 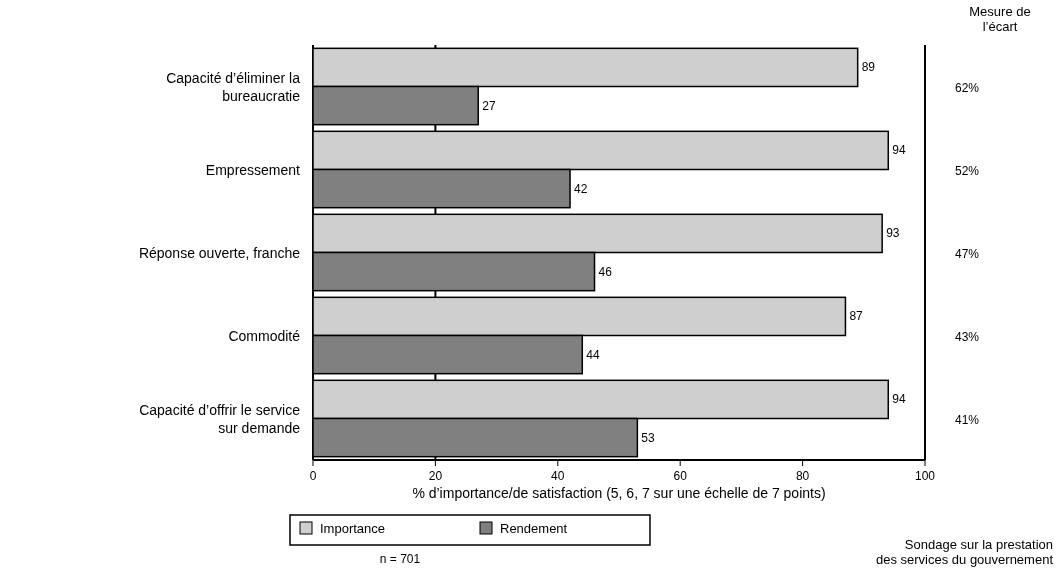 I want to click on x-tick-label: 0, so click(x=313, y=476).